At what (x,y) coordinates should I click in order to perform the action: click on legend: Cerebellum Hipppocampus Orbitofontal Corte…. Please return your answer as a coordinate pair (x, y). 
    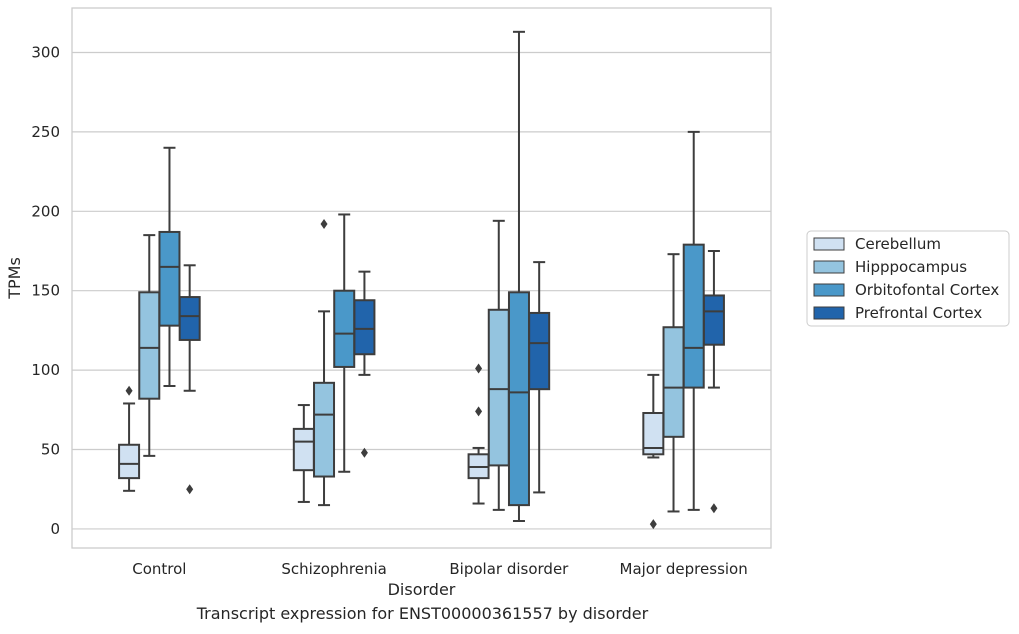
    Looking at the image, I should click on (908, 278).